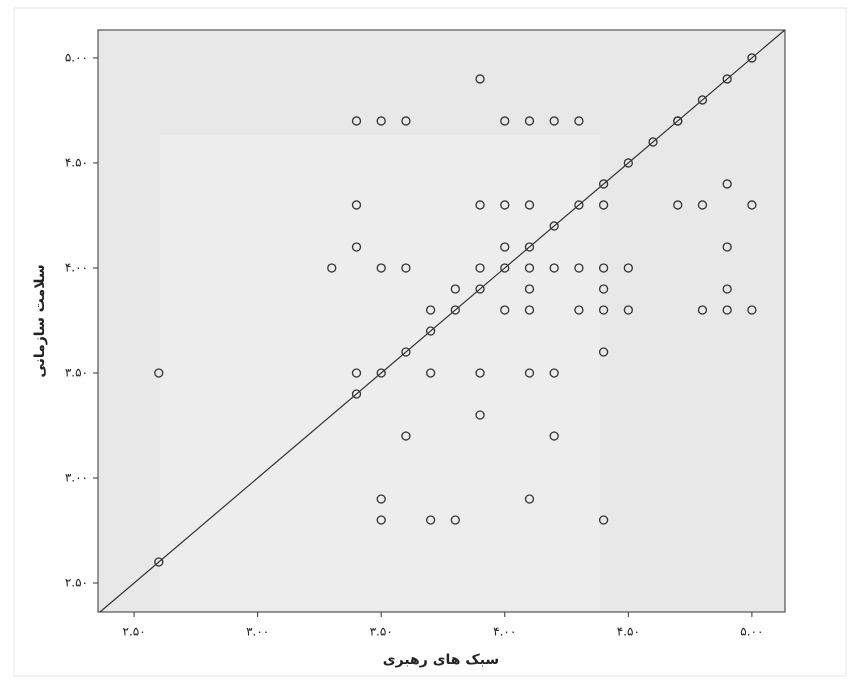 Image resolution: width=860 pixels, height=684 pixels. I want to click on x-tick-label: ۵.۰۰, so click(751, 632).